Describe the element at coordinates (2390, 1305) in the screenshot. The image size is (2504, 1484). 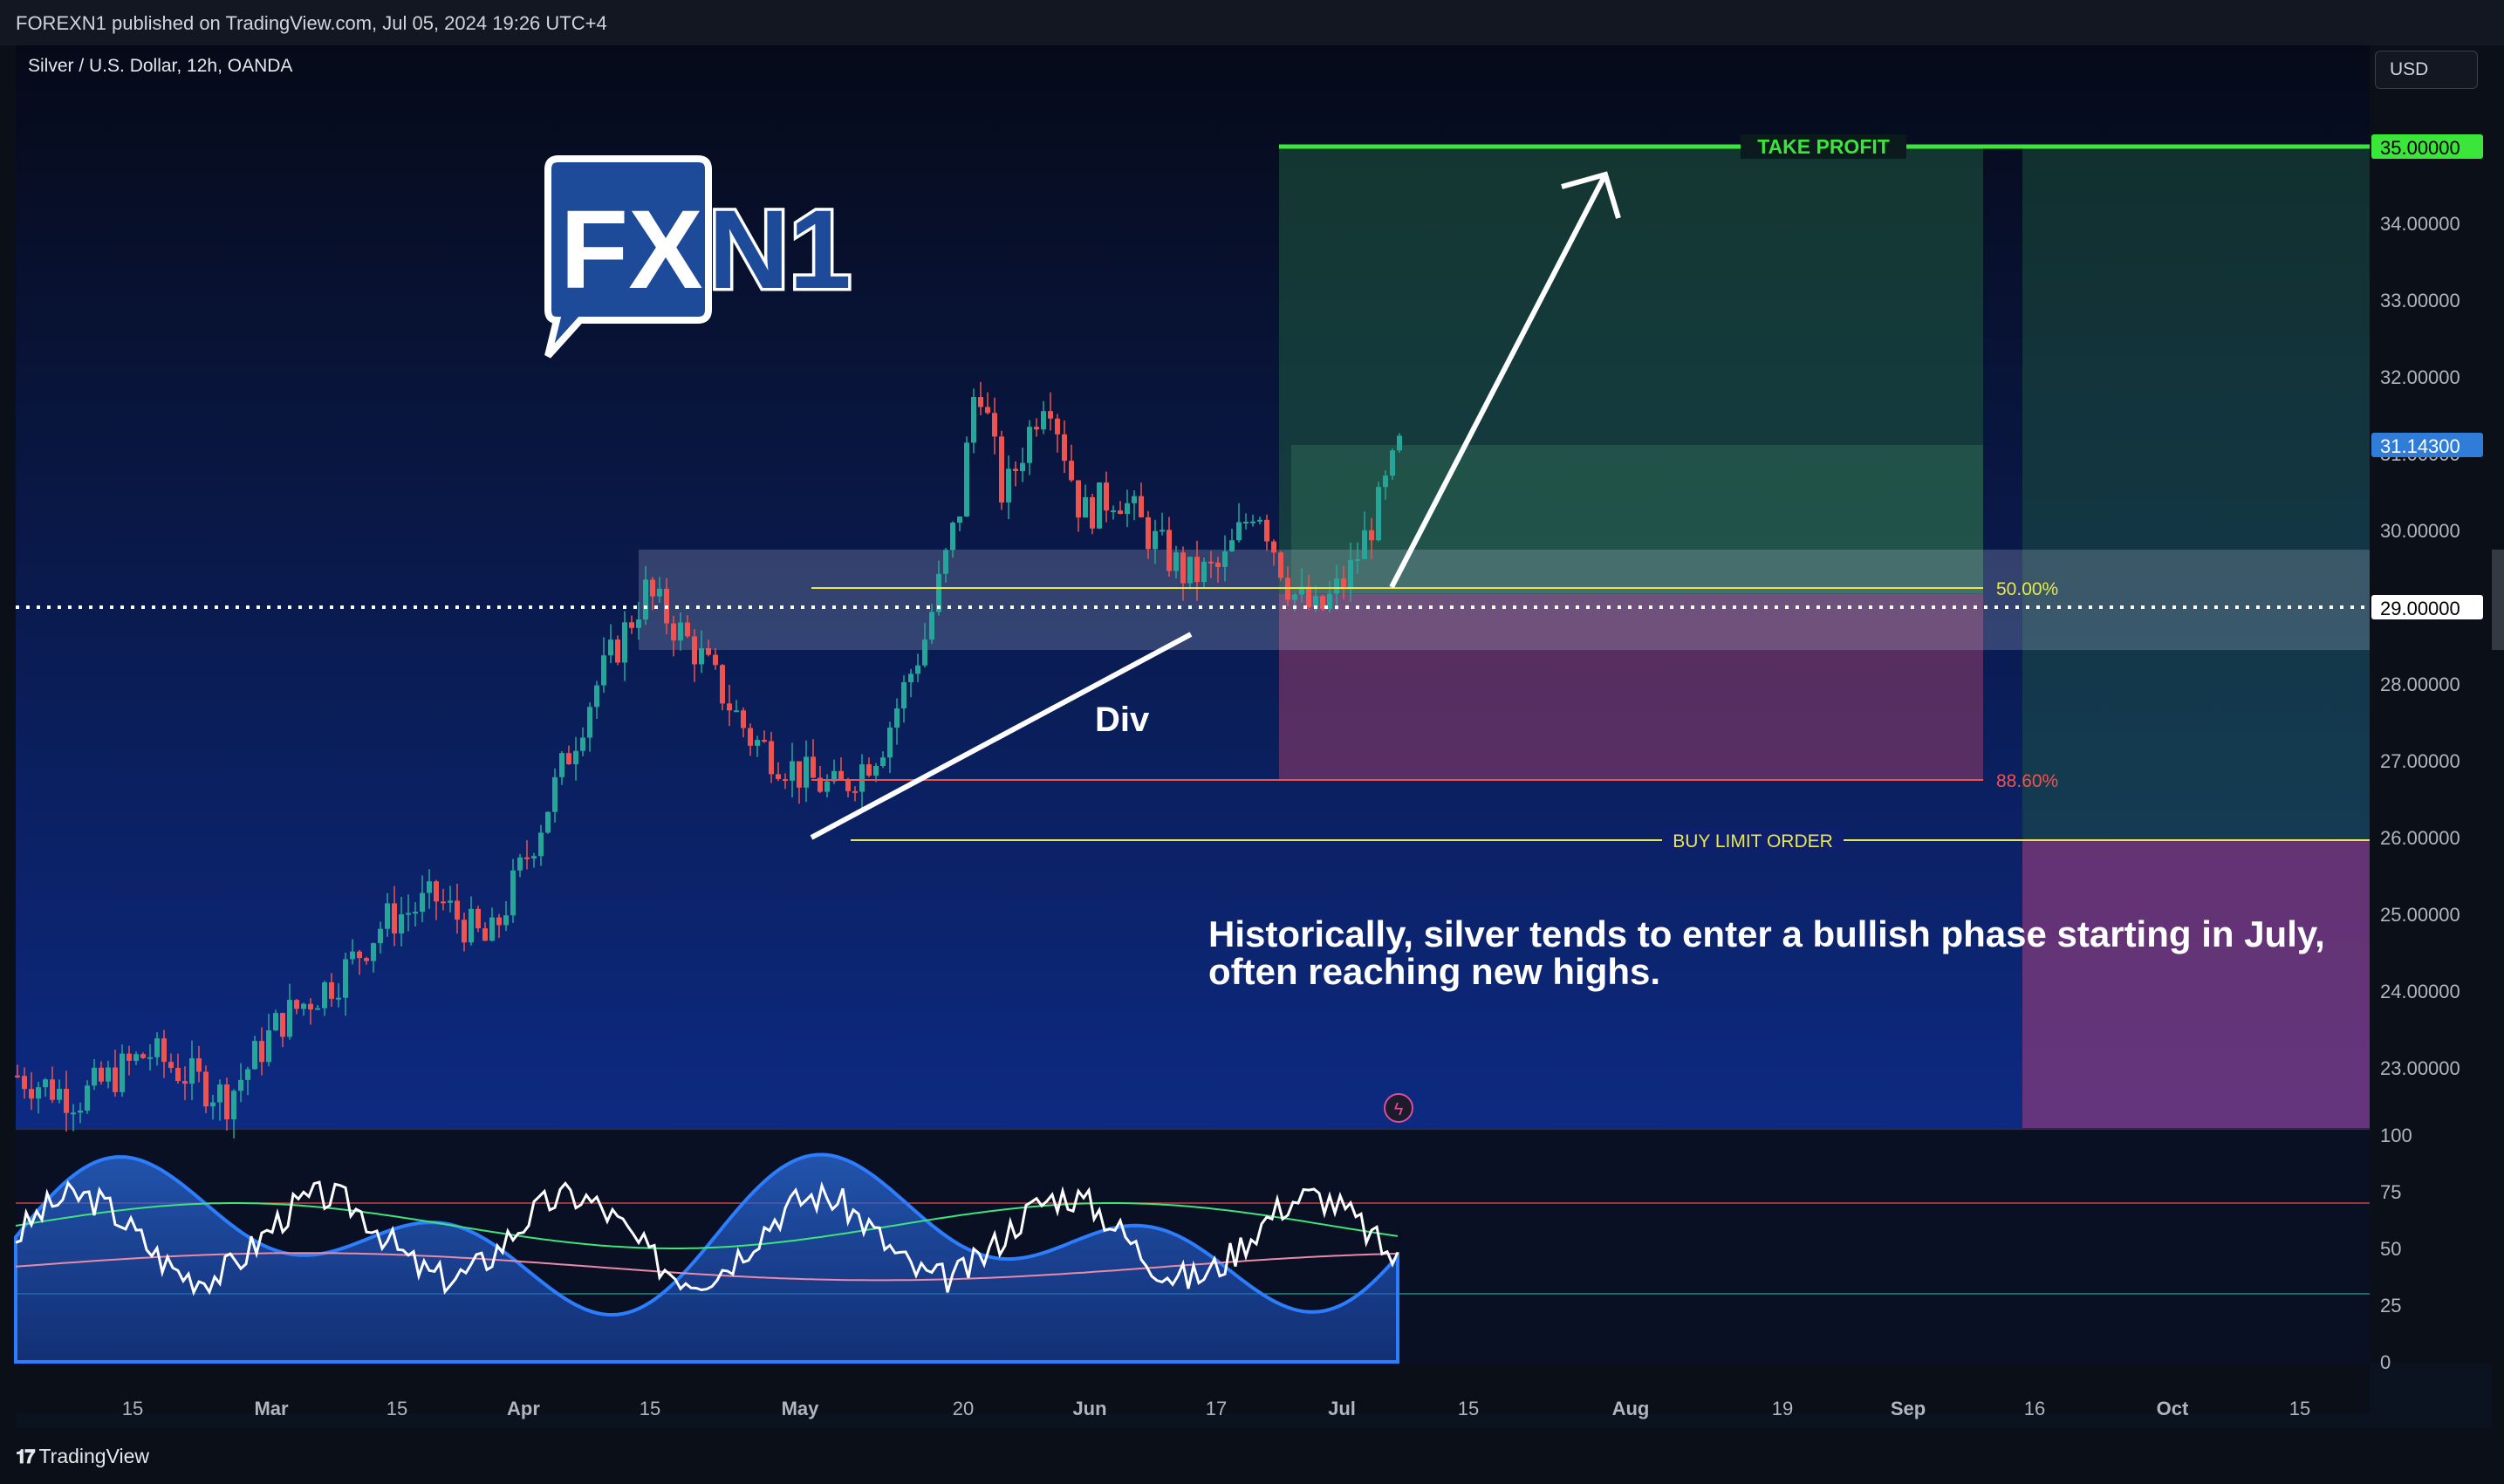
I see `indicator-tick: 25` at that location.